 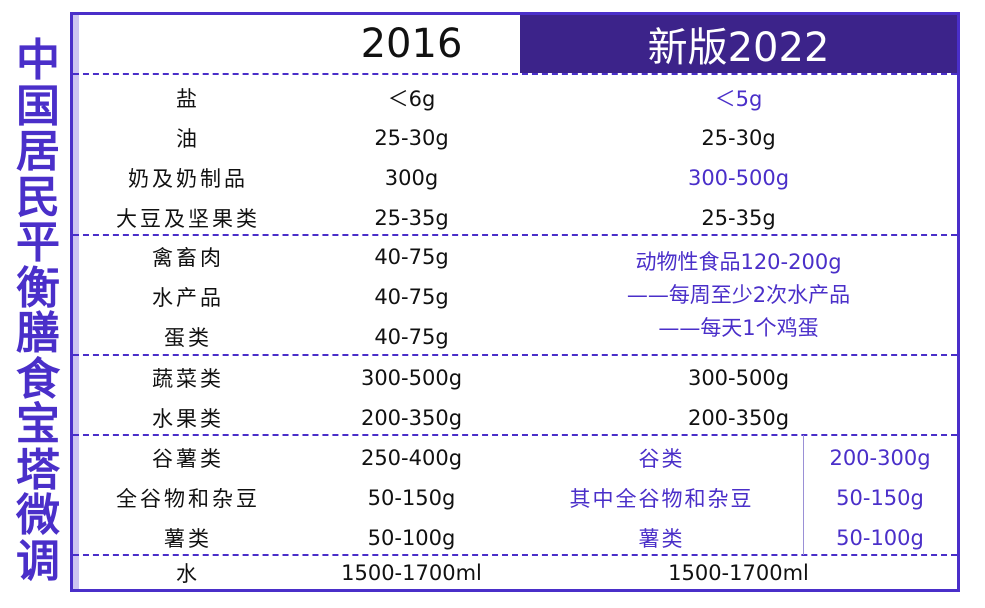 I want to click on value-2016: 1500-1700ml, so click(x=411, y=573).